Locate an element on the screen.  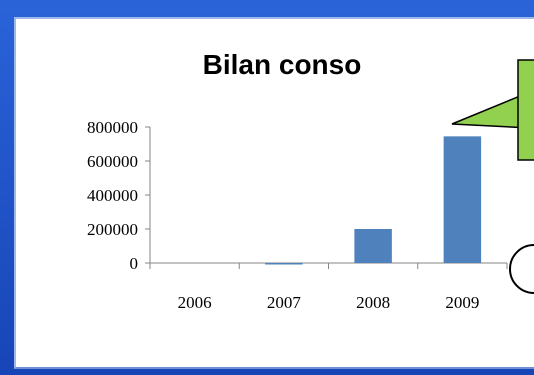
chart-title: Bilan conso is located at coordinates (282, 64).